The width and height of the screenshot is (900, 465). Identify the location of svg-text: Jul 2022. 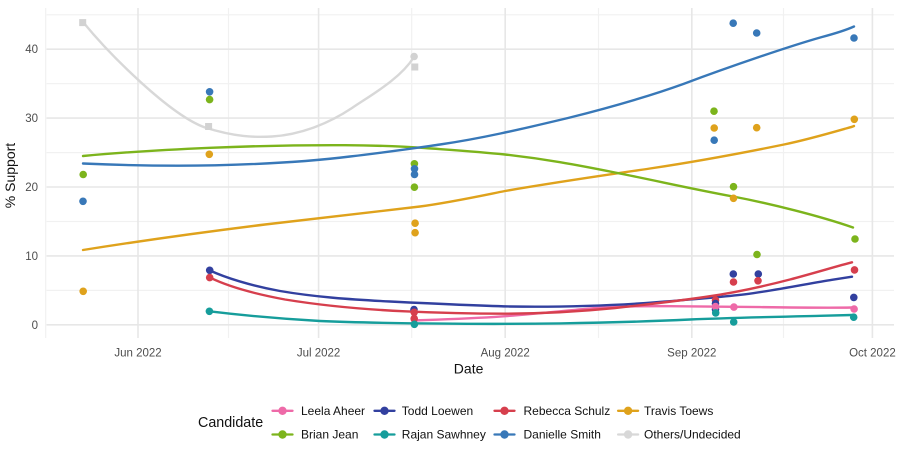
(318, 354).